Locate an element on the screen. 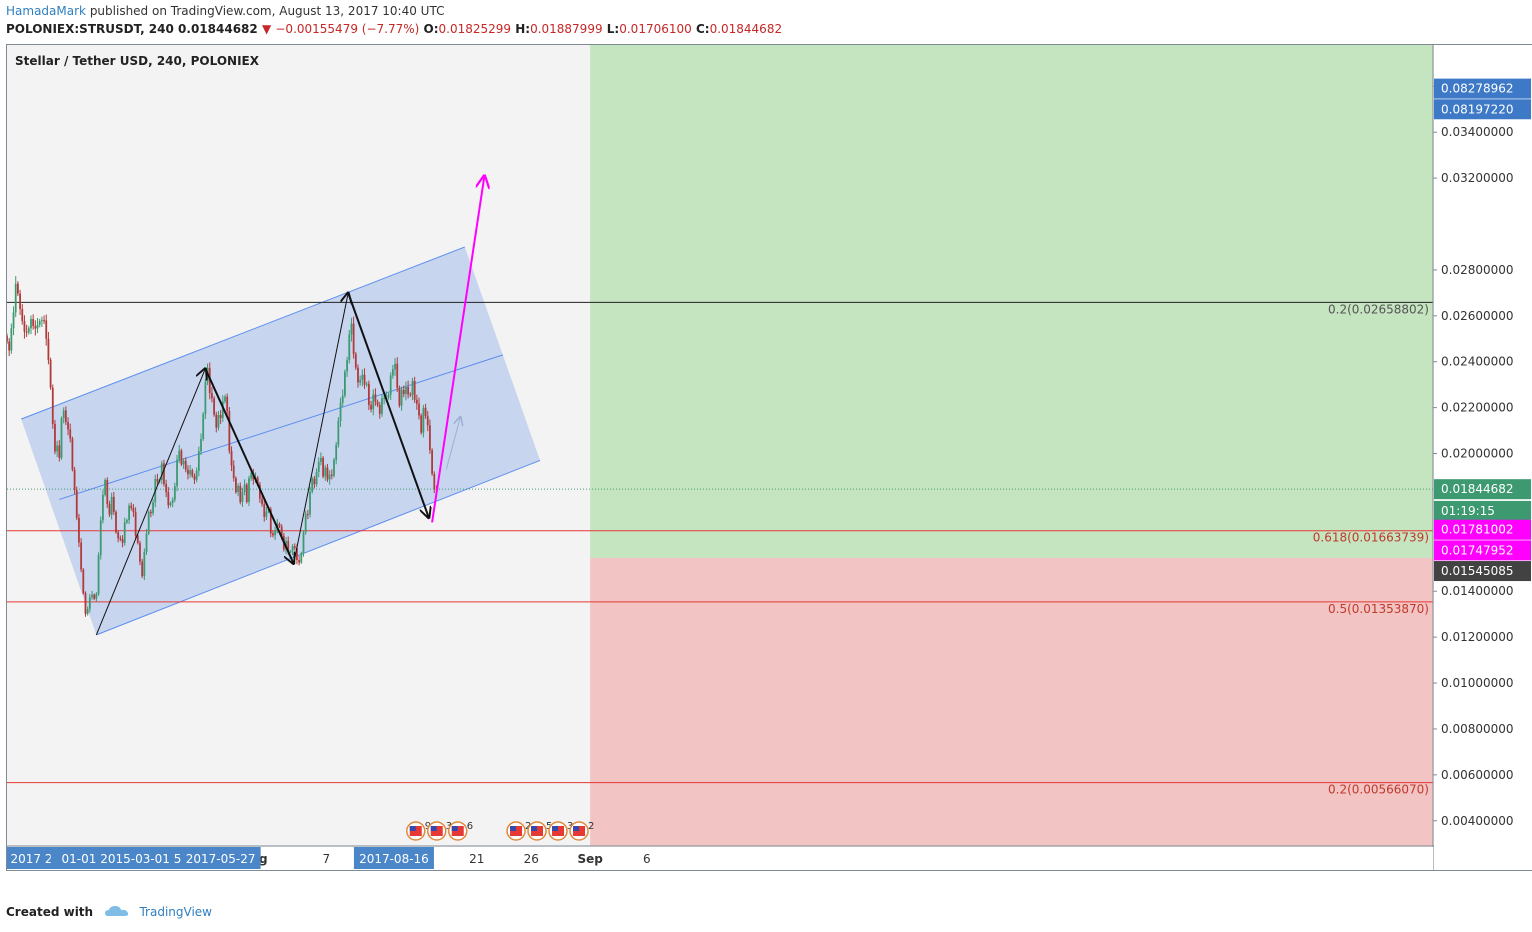  y-tick-label: 0.01000000 is located at coordinates (1477, 683).